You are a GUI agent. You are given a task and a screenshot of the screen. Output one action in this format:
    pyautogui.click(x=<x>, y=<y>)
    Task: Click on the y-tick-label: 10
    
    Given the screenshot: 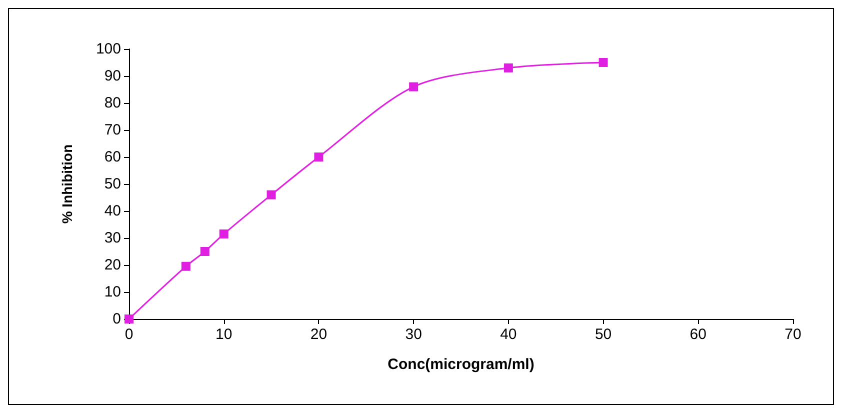 What is the action you would take?
    pyautogui.click(x=112, y=292)
    